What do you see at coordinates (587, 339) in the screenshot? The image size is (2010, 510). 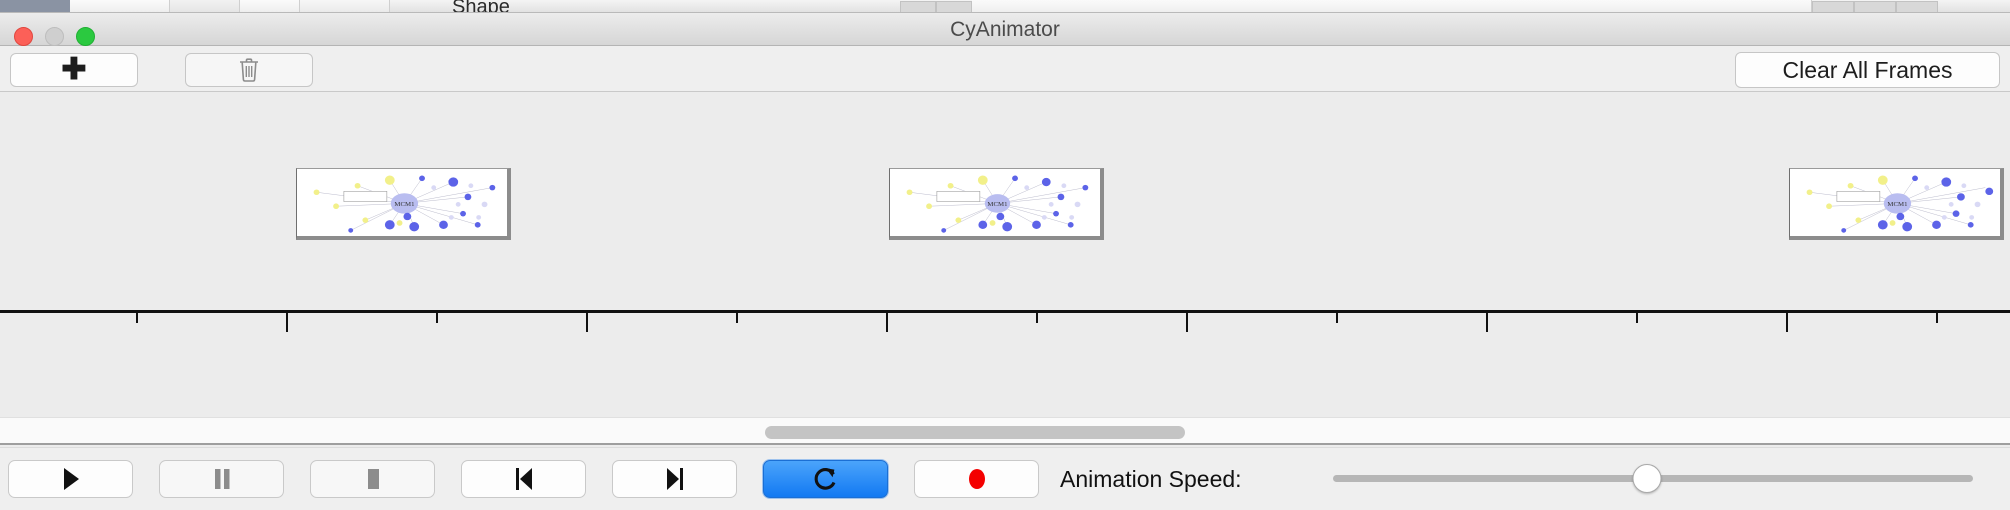 I see `axis-tick-label: 14` at bounding box center [587, 339].